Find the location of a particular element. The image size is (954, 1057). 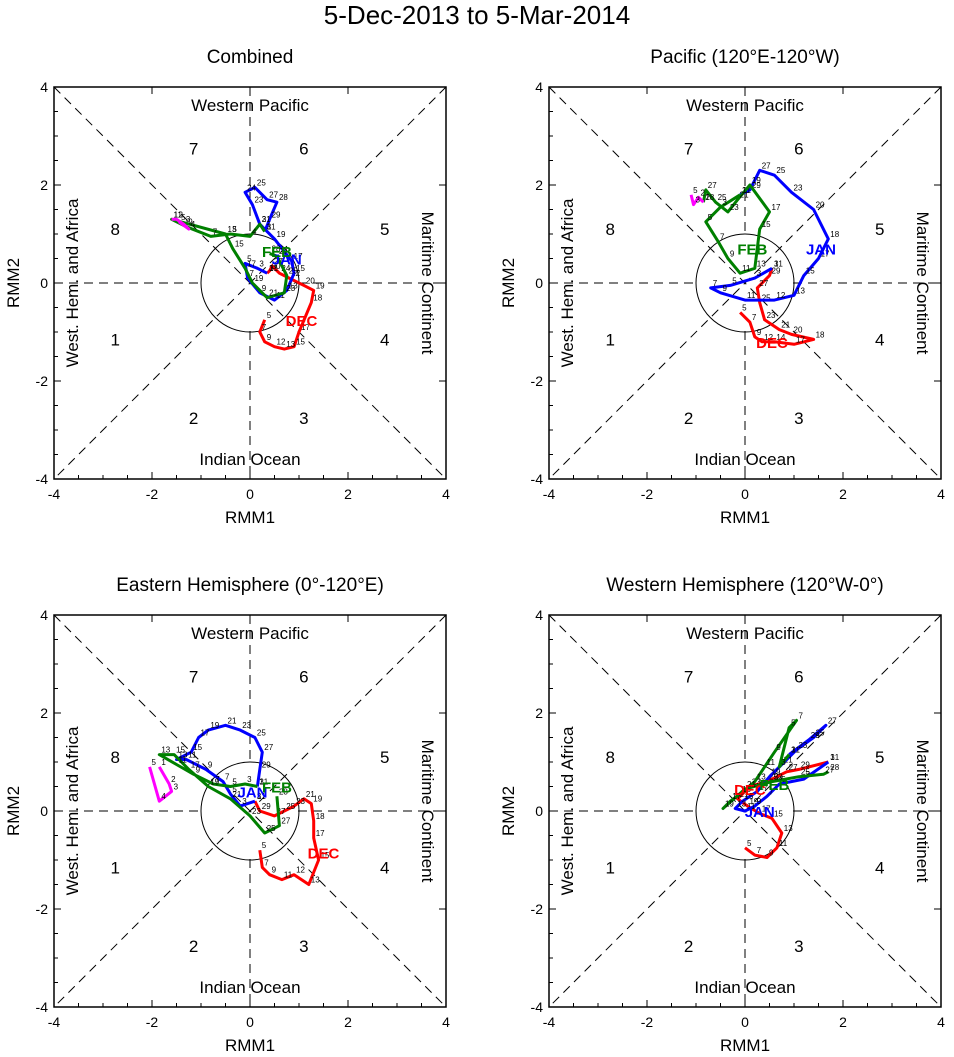

y-tick-label: 4 is located at coordinates (539, 87).